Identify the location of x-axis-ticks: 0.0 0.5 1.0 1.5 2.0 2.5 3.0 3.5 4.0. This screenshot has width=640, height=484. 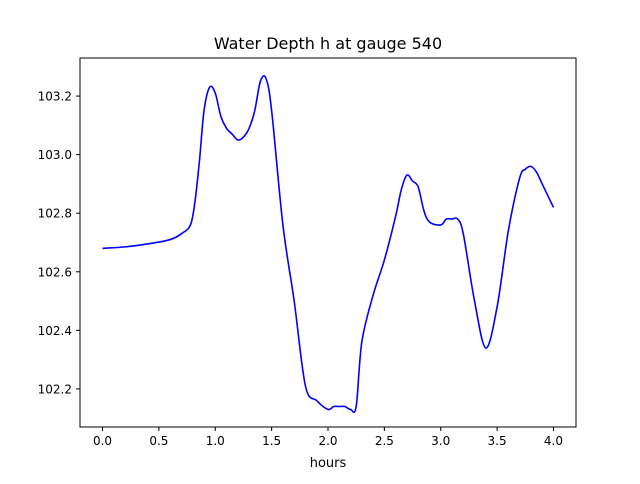
(328, 437).